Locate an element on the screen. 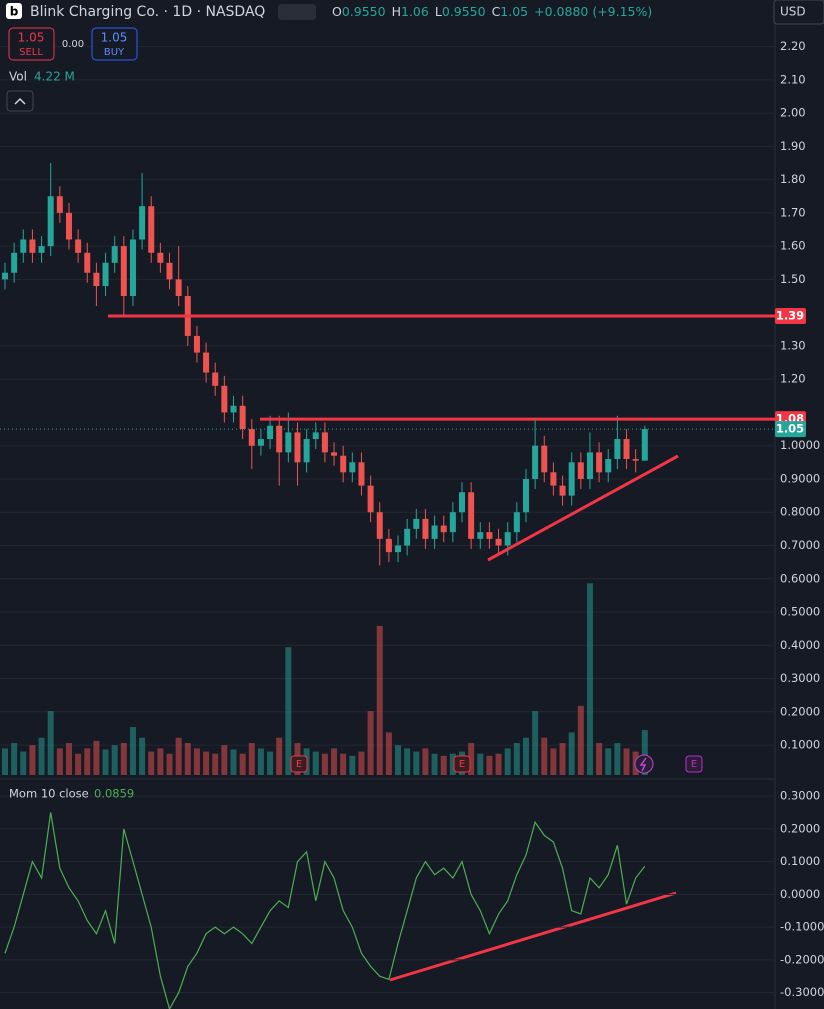 The image size is (824, 1009). last-price-badge is located at coordinates (790, 429).